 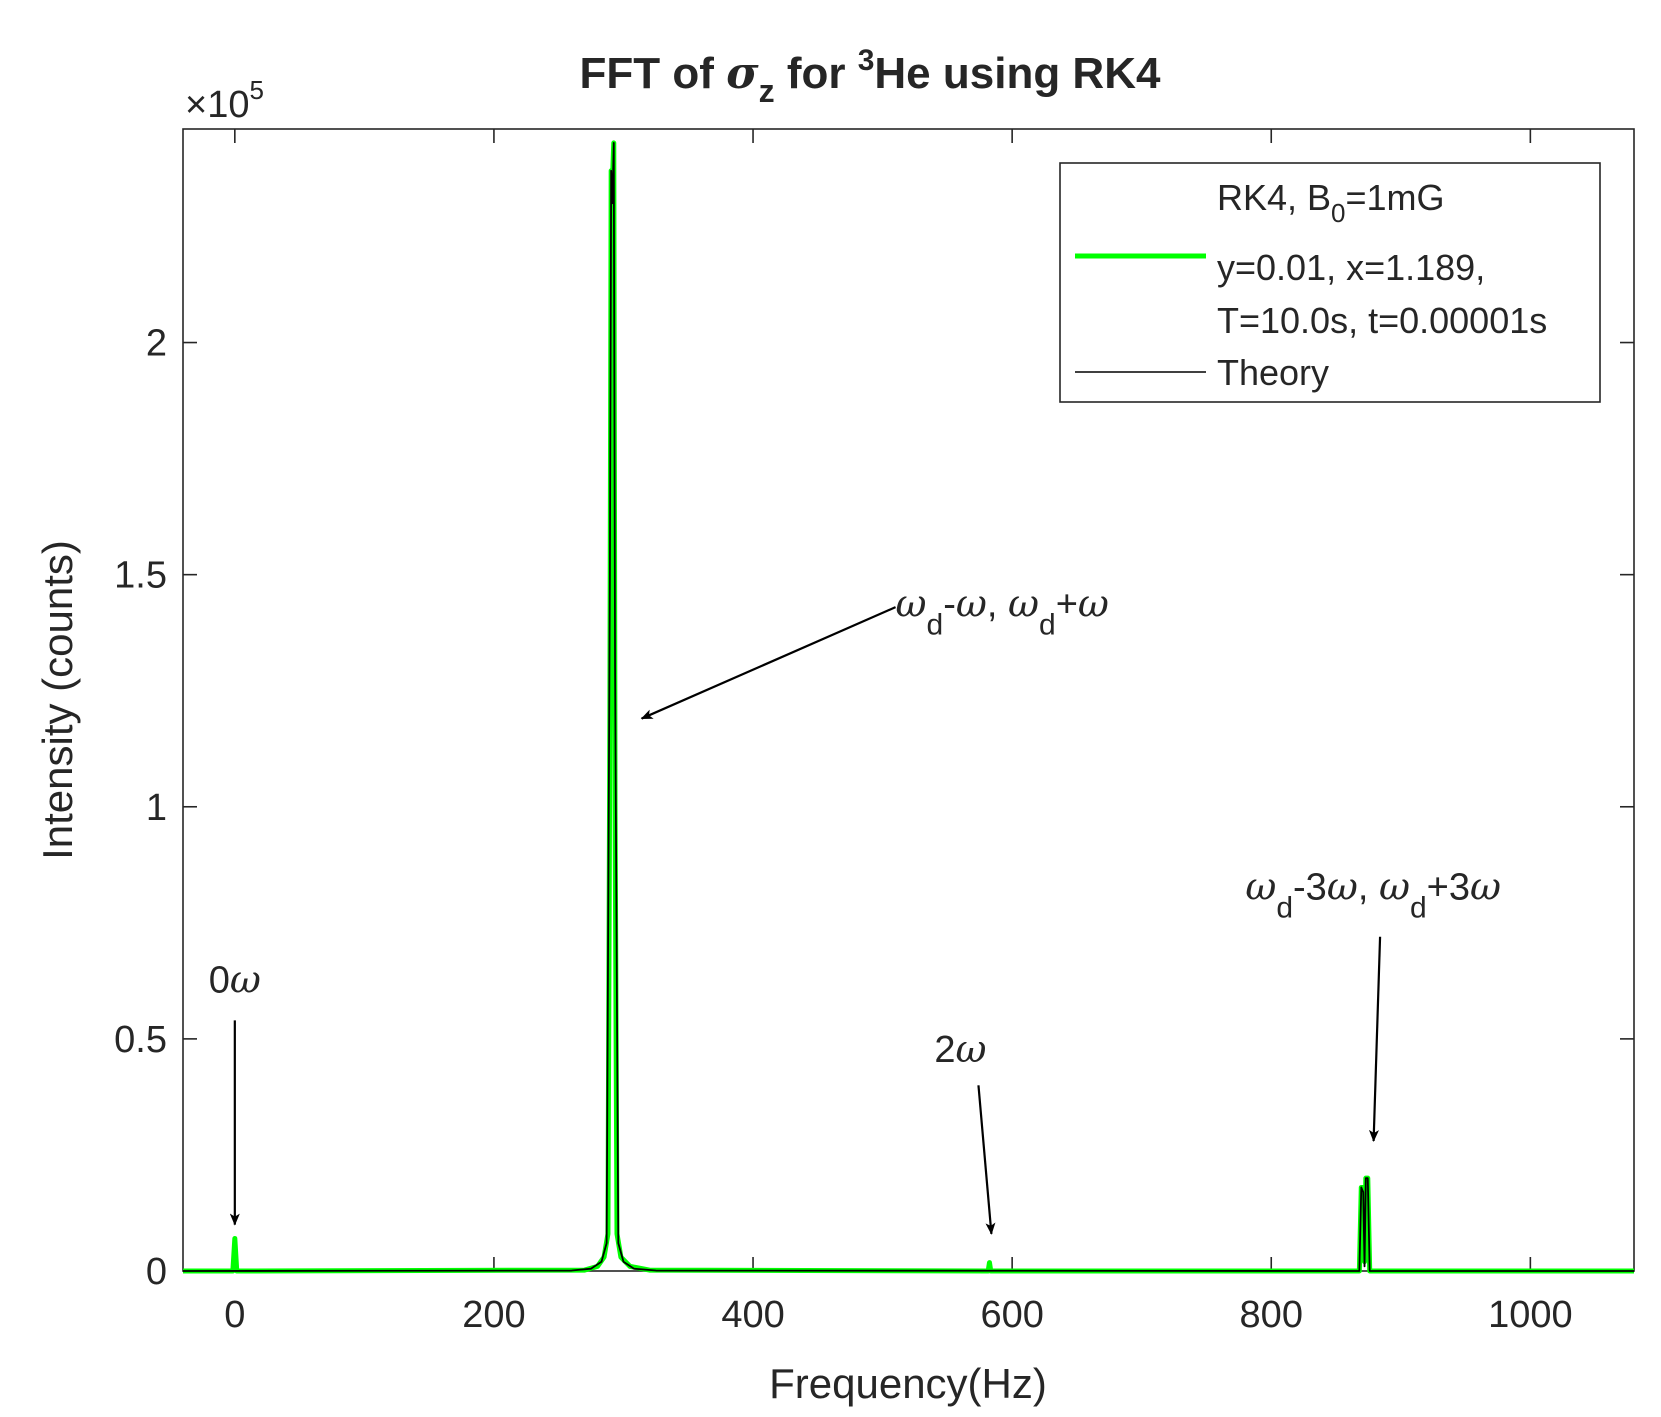 What do you see at coordinates (1373, 895) in the screenshot?
I see `annotation-wd-minus-plus-3omega: ωd-3ω, ωd+3ω` at bounding box center [1373, 895].